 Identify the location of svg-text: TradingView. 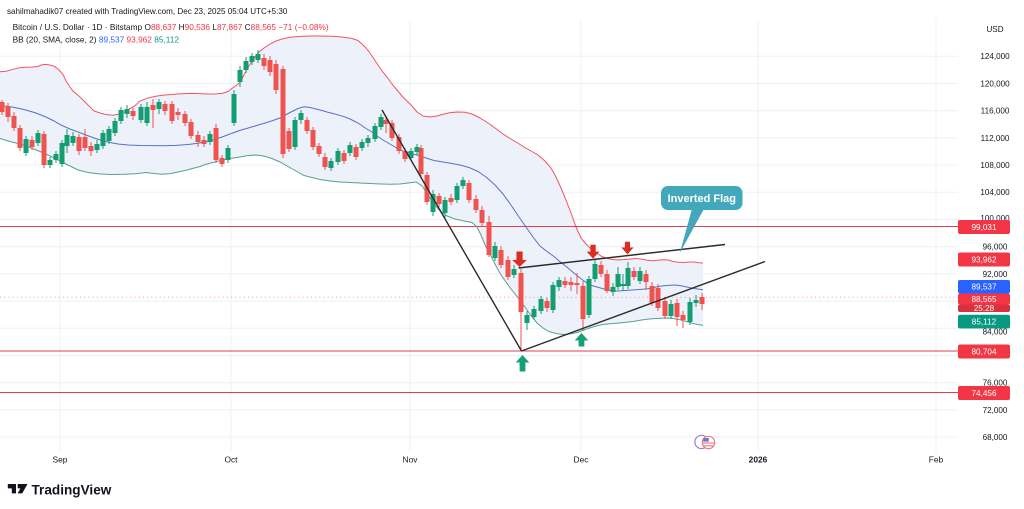
(72, 490).